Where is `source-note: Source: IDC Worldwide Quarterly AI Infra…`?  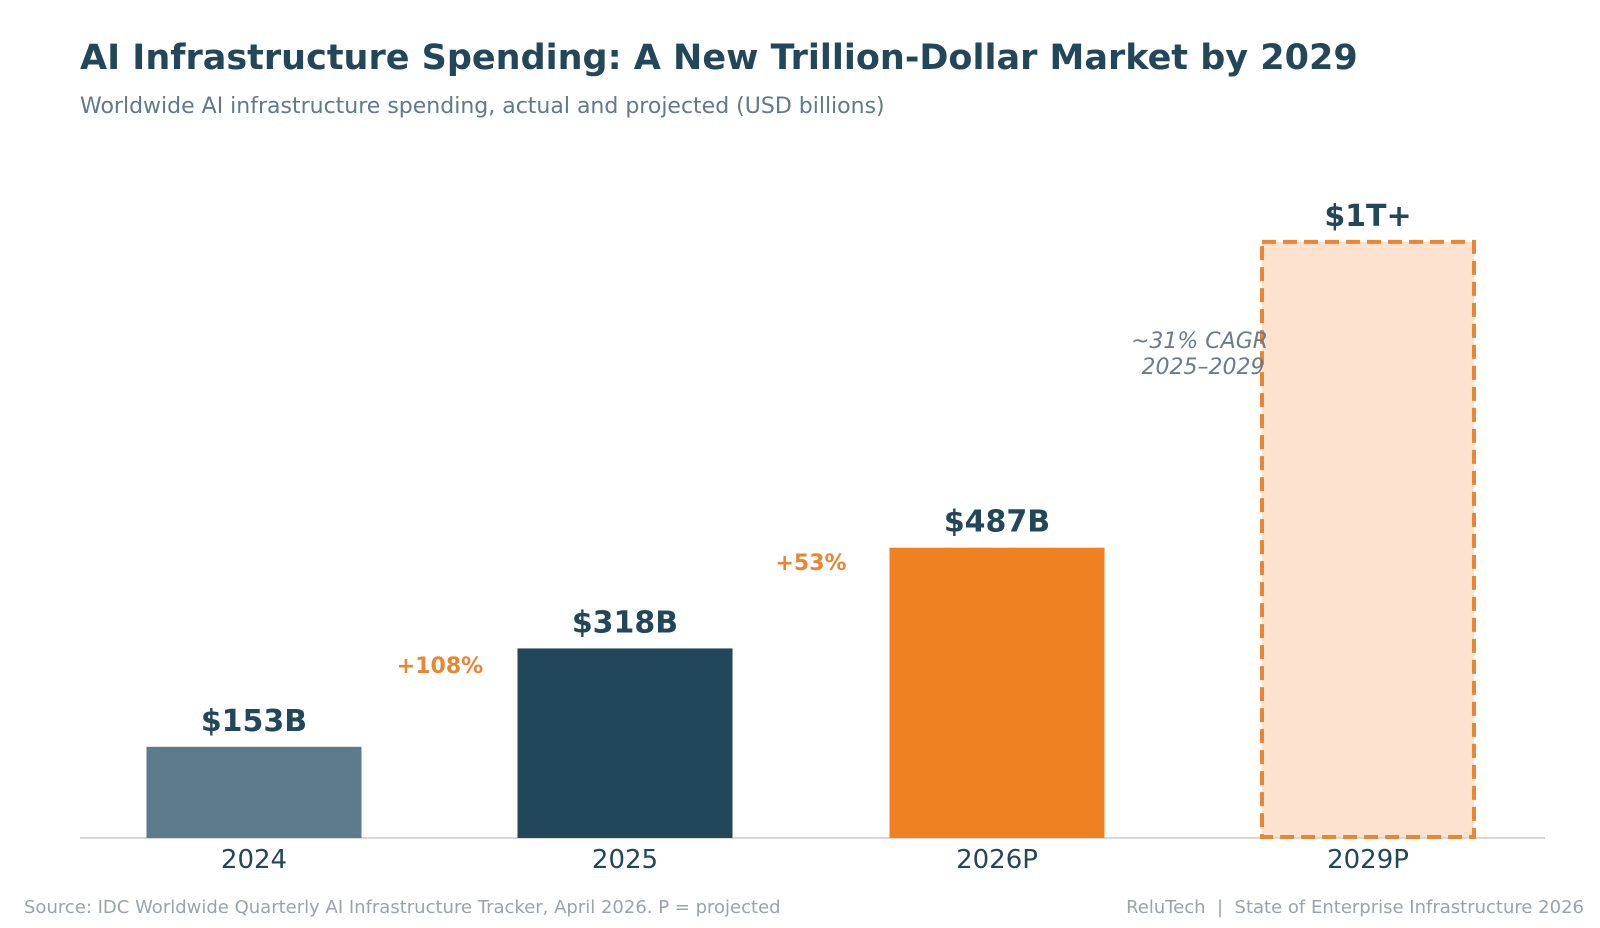
source-note: Source: IDC Worldwide Quarterly AI Infra… is located at coordinates (402, 907).